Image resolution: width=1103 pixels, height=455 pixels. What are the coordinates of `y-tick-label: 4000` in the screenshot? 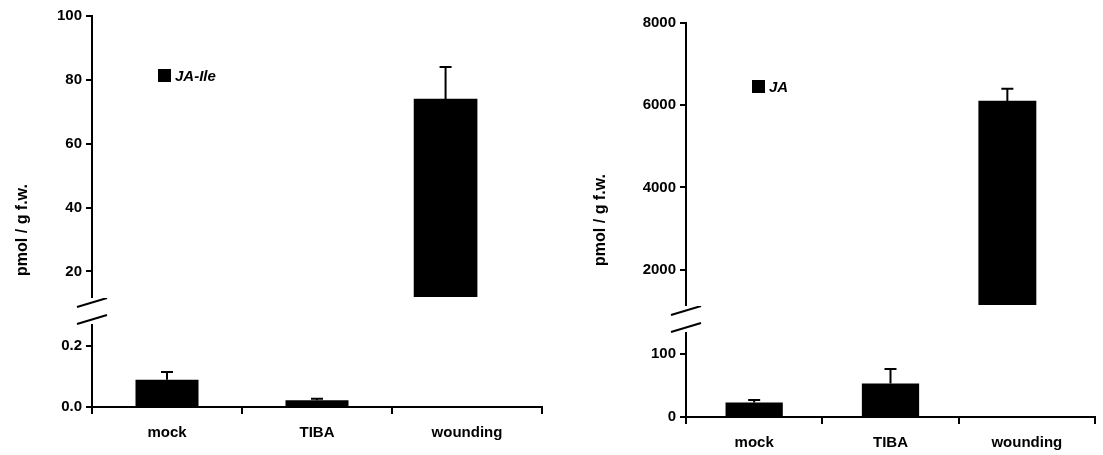 It's located at (659, 186).